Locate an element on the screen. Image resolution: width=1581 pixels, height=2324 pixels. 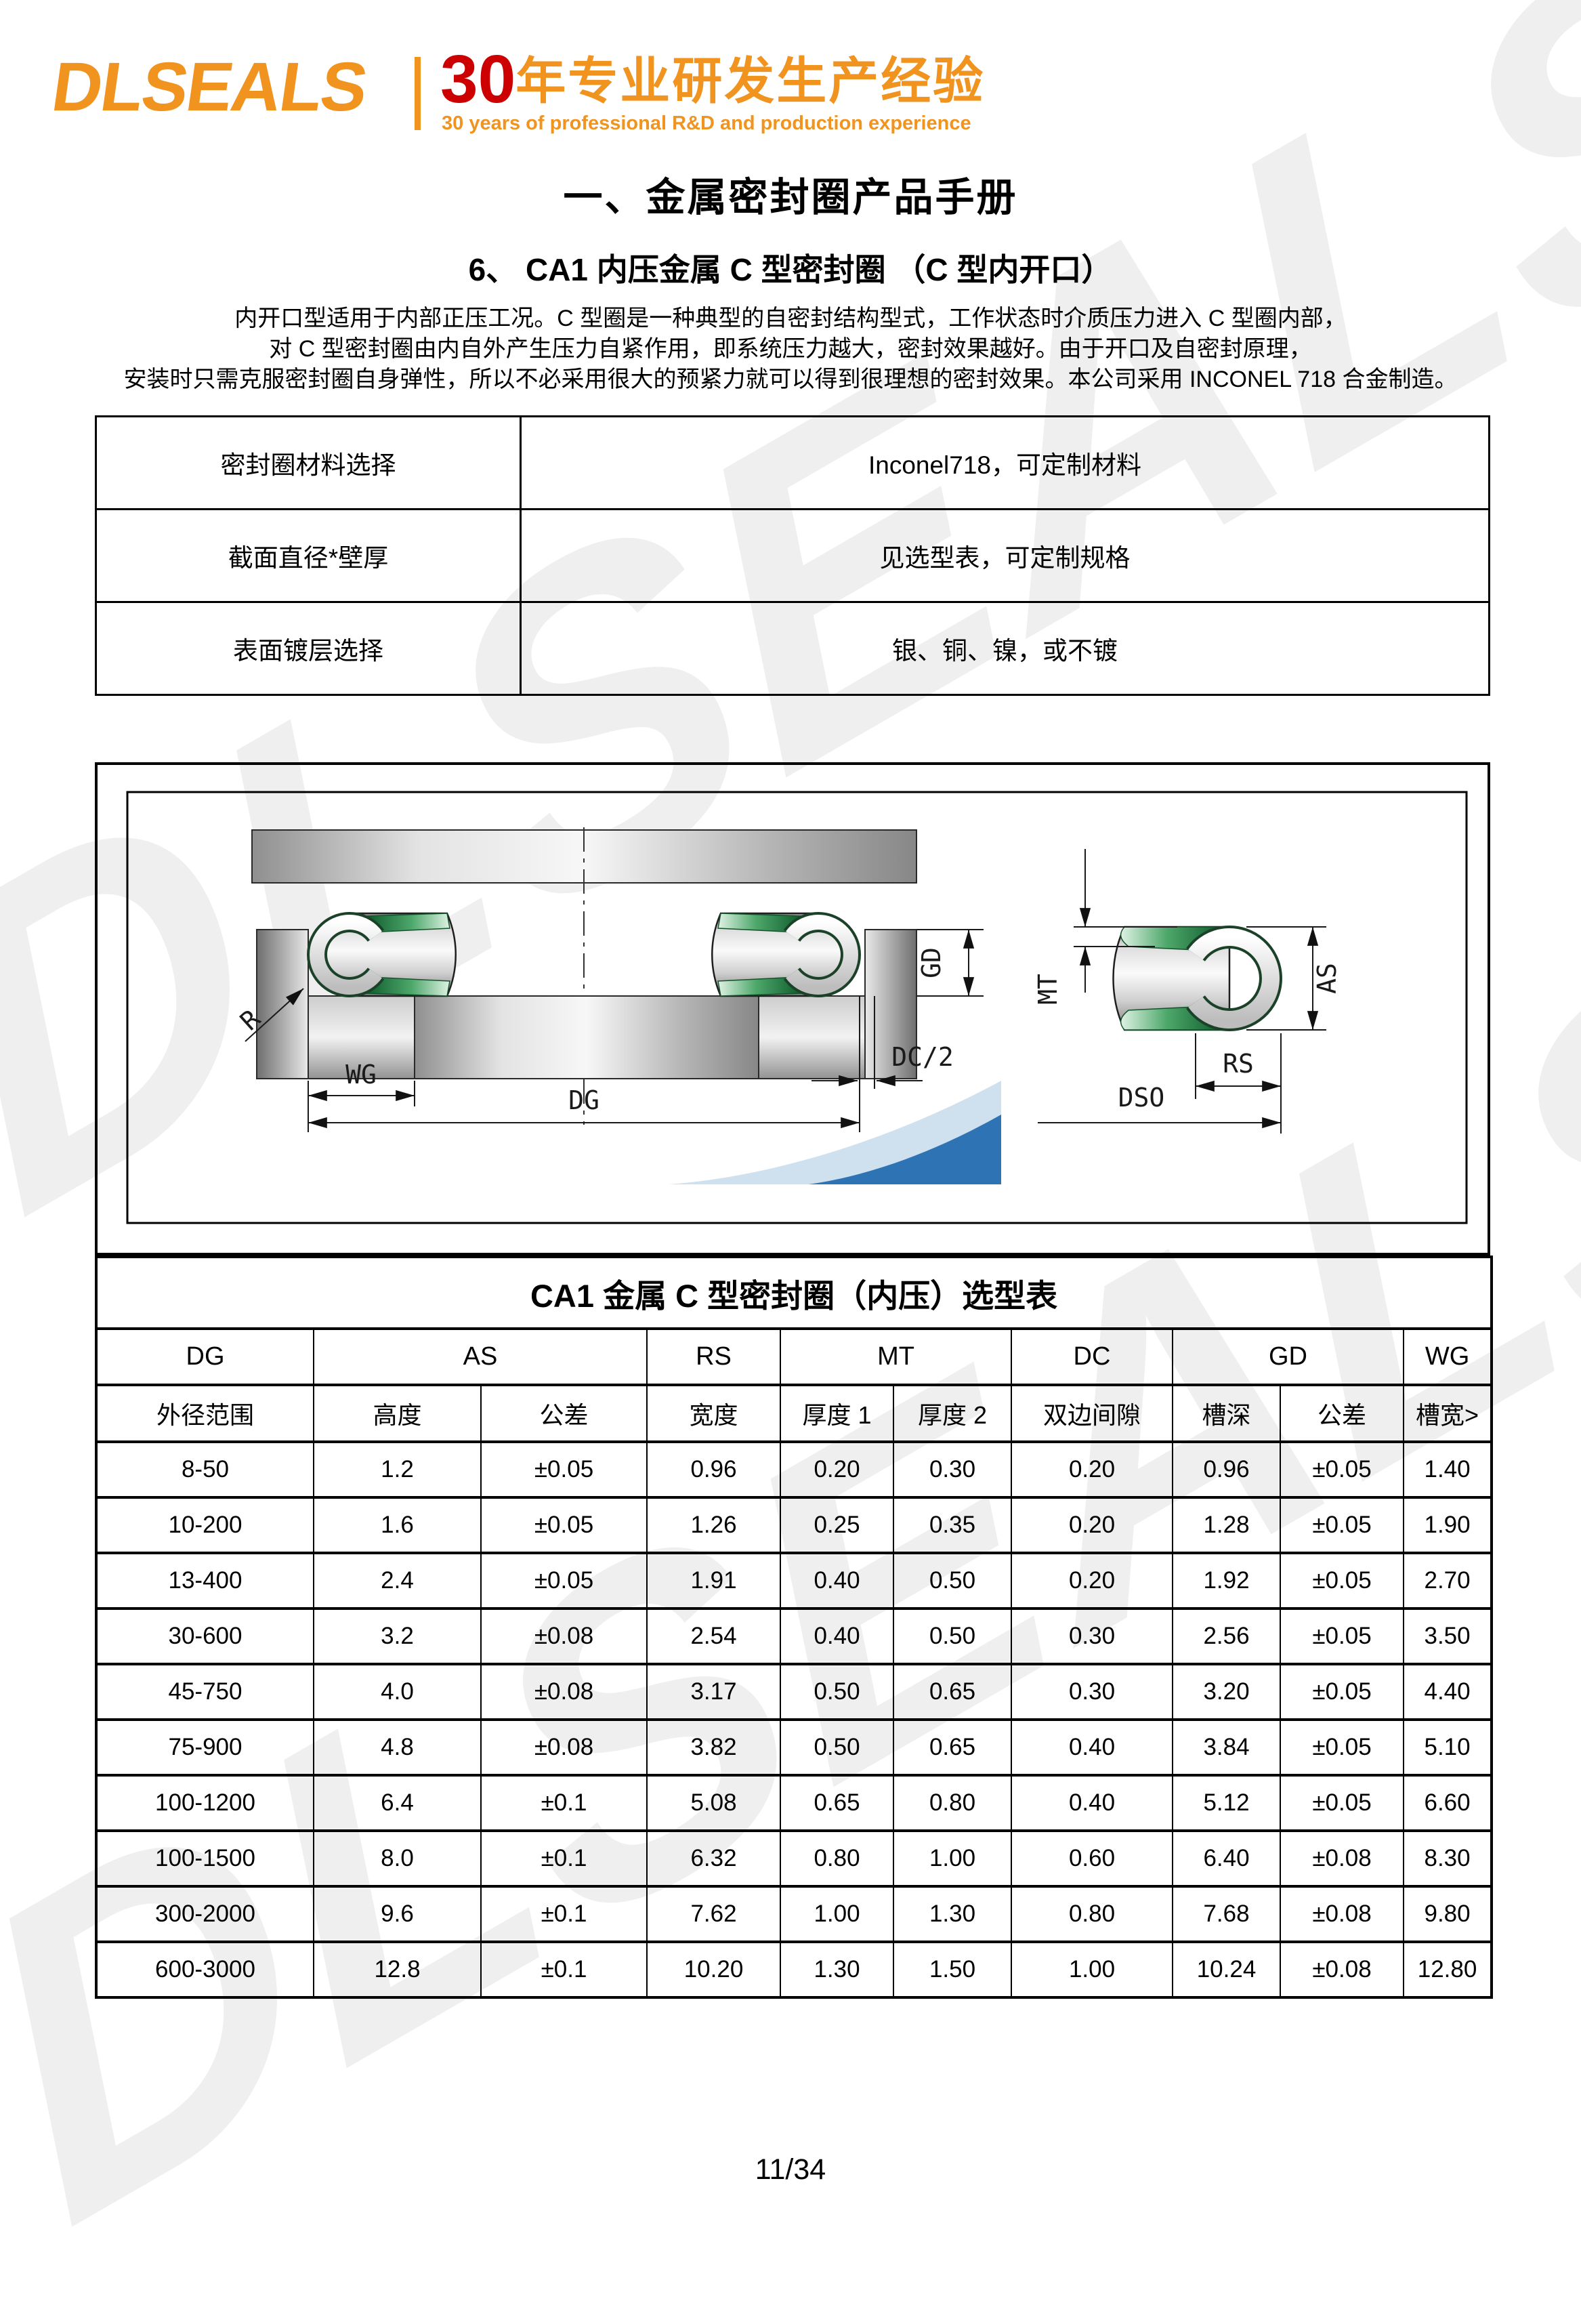
table-cell: 4.0 is located at coordinates (397, 1692).